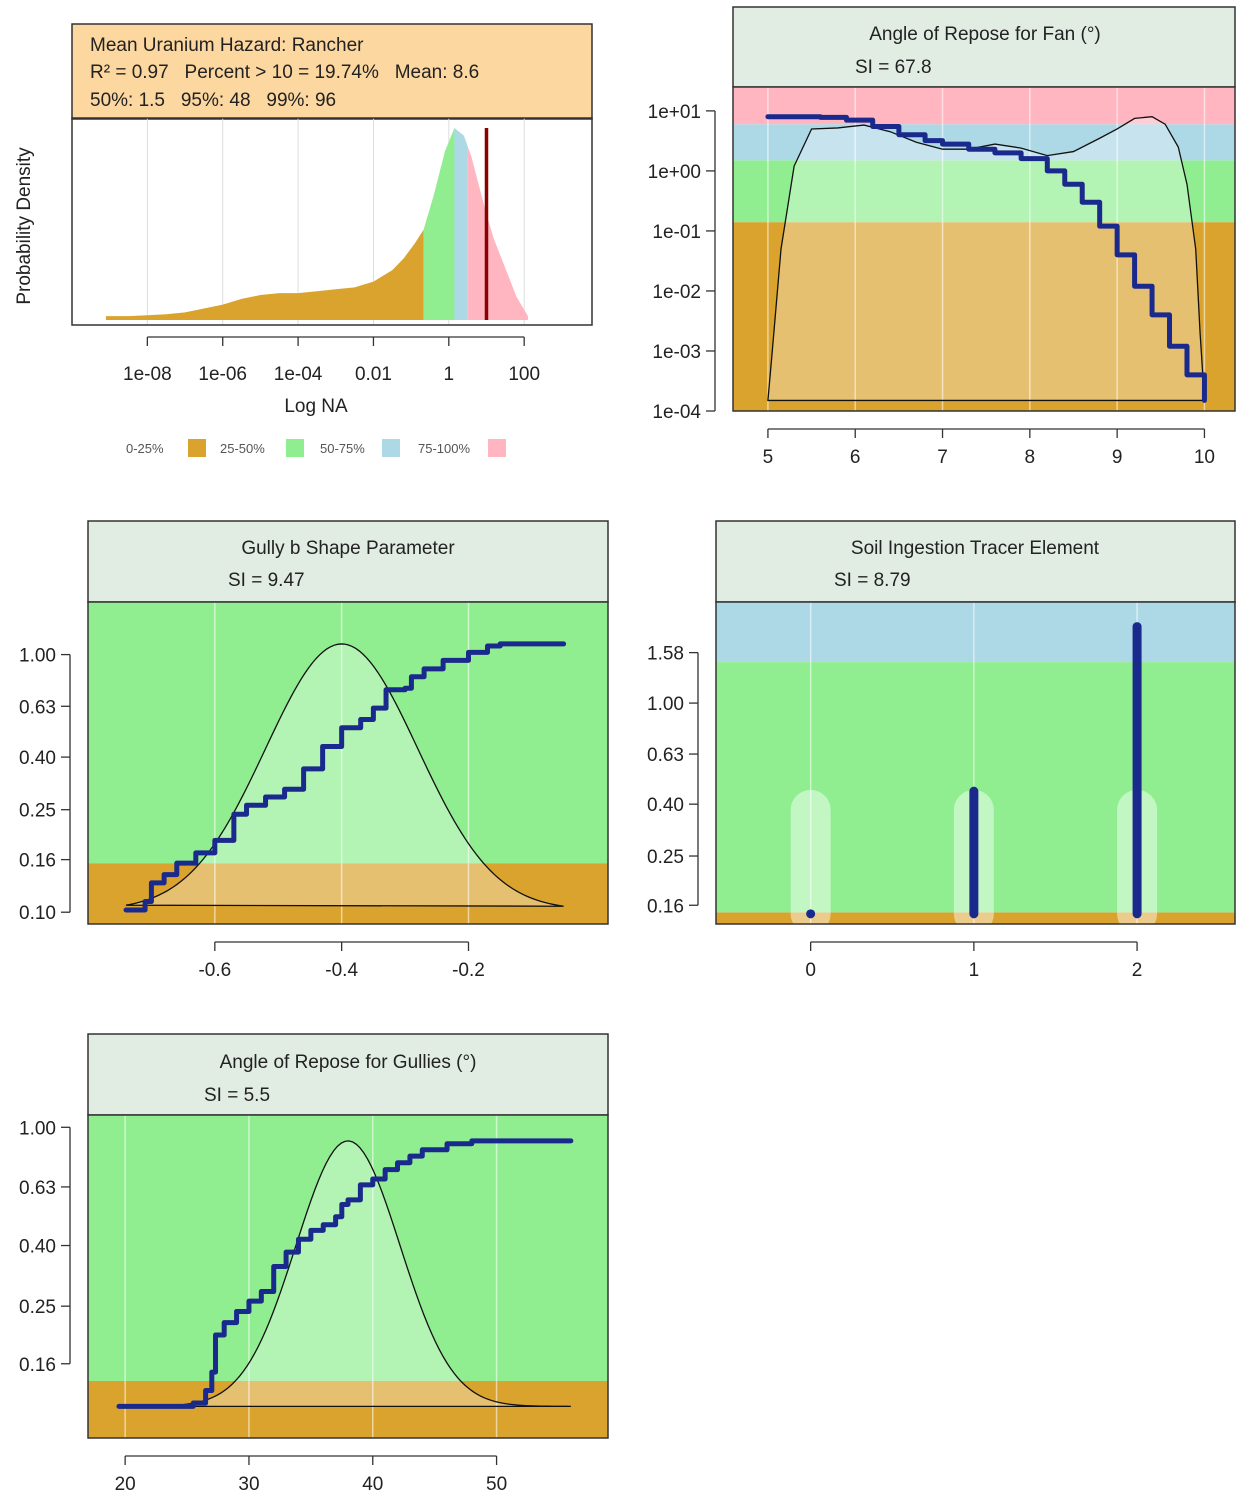  Describe the element at coordinates (145, 448) in the screenshot. I see `legend-label: 0-25%` at that location.